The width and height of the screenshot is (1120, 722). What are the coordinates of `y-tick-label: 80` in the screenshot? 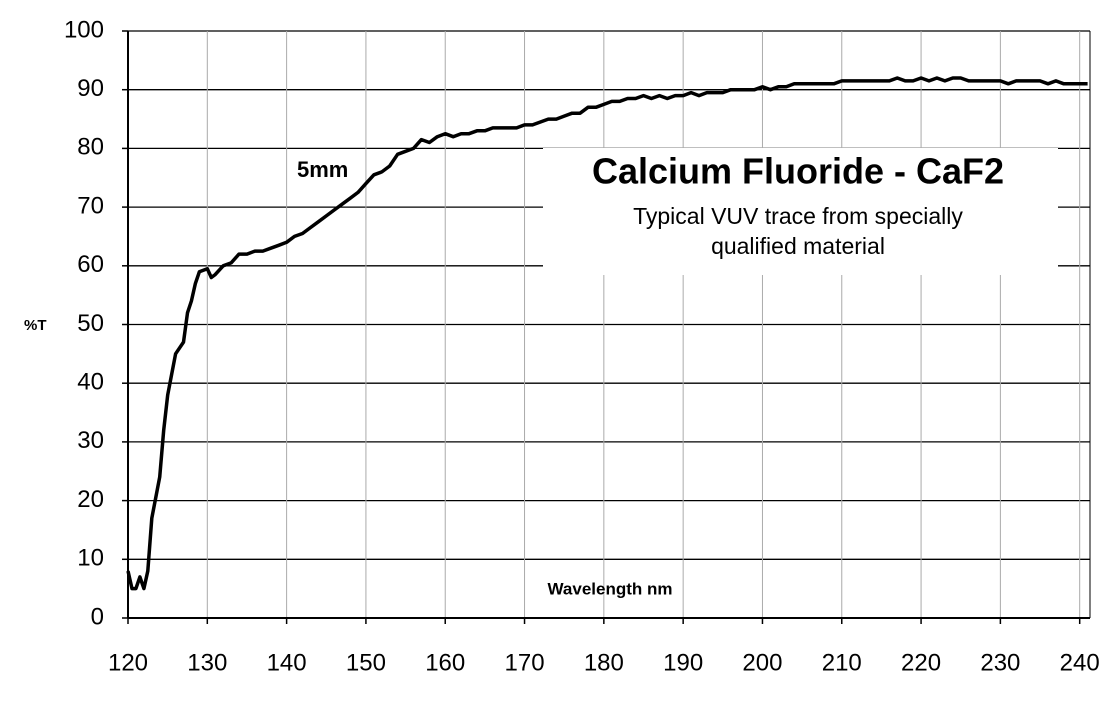 It's located at (90, 147).